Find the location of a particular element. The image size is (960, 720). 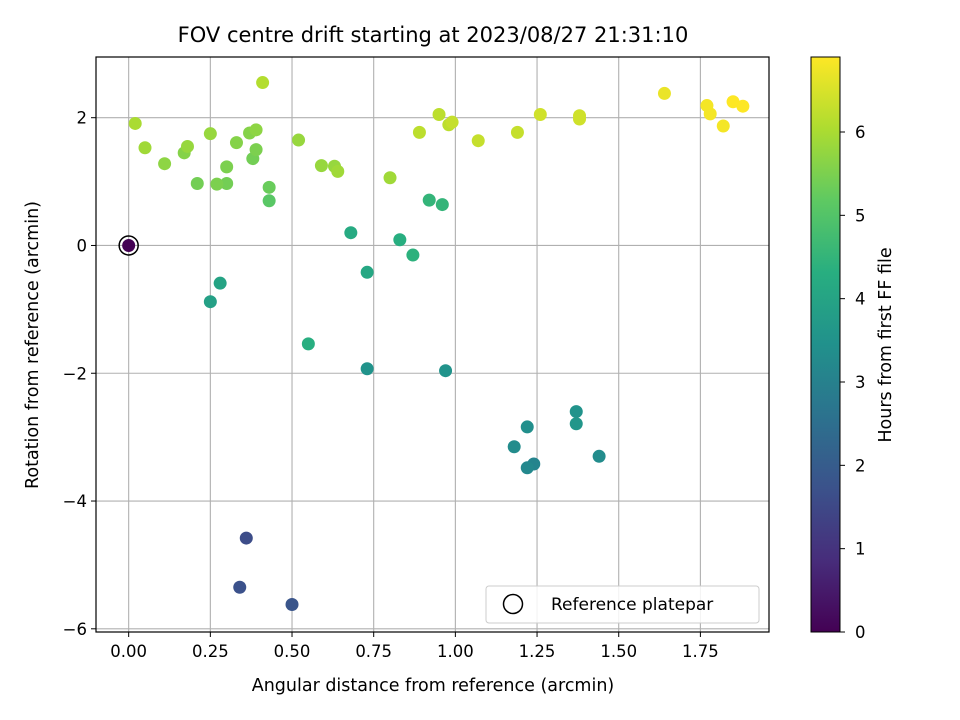

reference-platepar-marker is located at coordinates (128, 245).